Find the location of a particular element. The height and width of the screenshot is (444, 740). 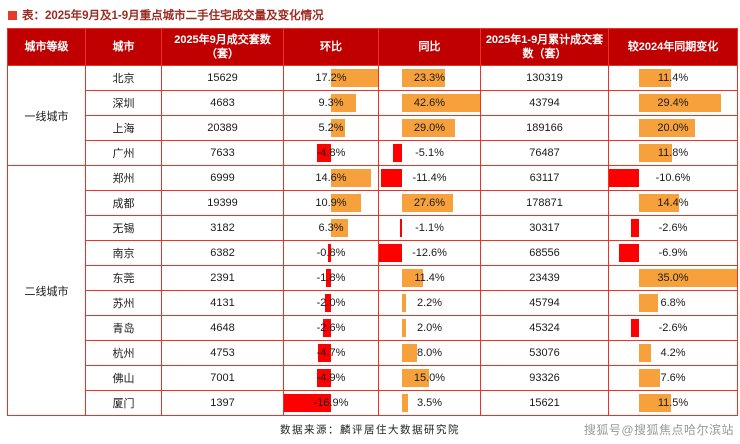

mom-value: -16.9% is located at coordinates (331, 403).